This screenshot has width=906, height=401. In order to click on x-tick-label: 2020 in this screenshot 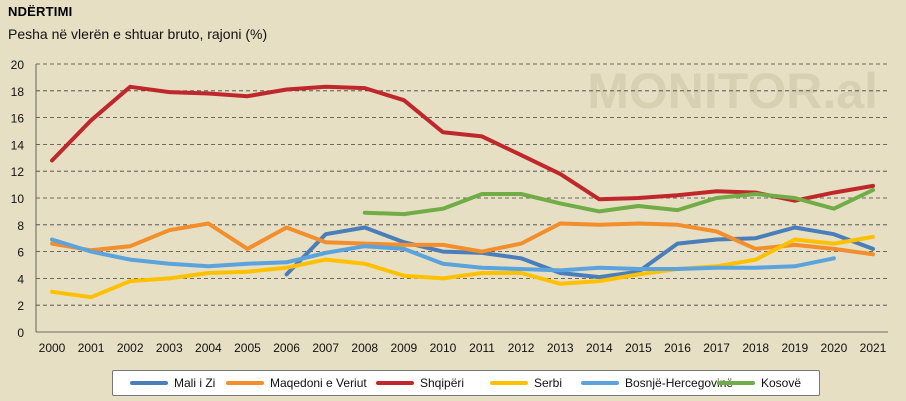, I will do `click(834, 348)`.